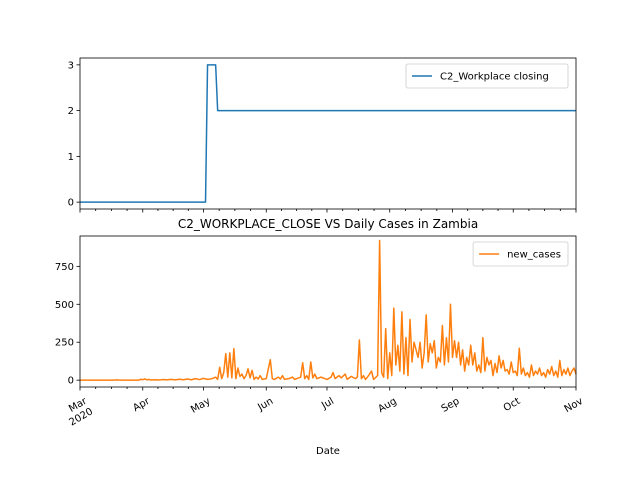 The width and height of the screenshot is (640, 480). I want to click on y-tick-label: 3, so click(71, 65).